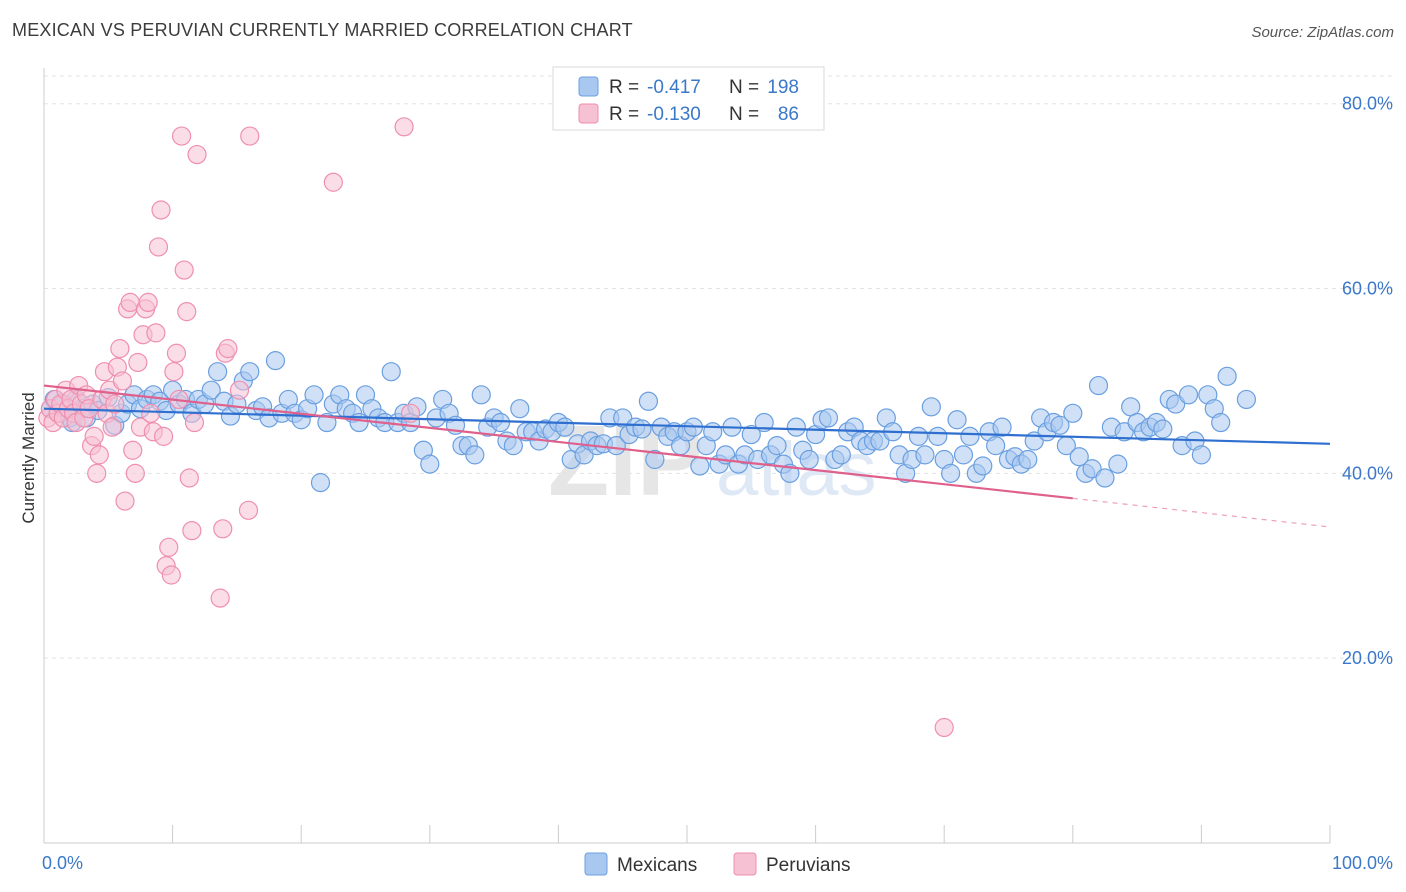 Image resolution: width=1406 pixels, height=892 pixels. What do you see at coordinates (788, 114) in the screenshot?
I see `peruvians-n-value: 86` at bounding box center [788, 114].